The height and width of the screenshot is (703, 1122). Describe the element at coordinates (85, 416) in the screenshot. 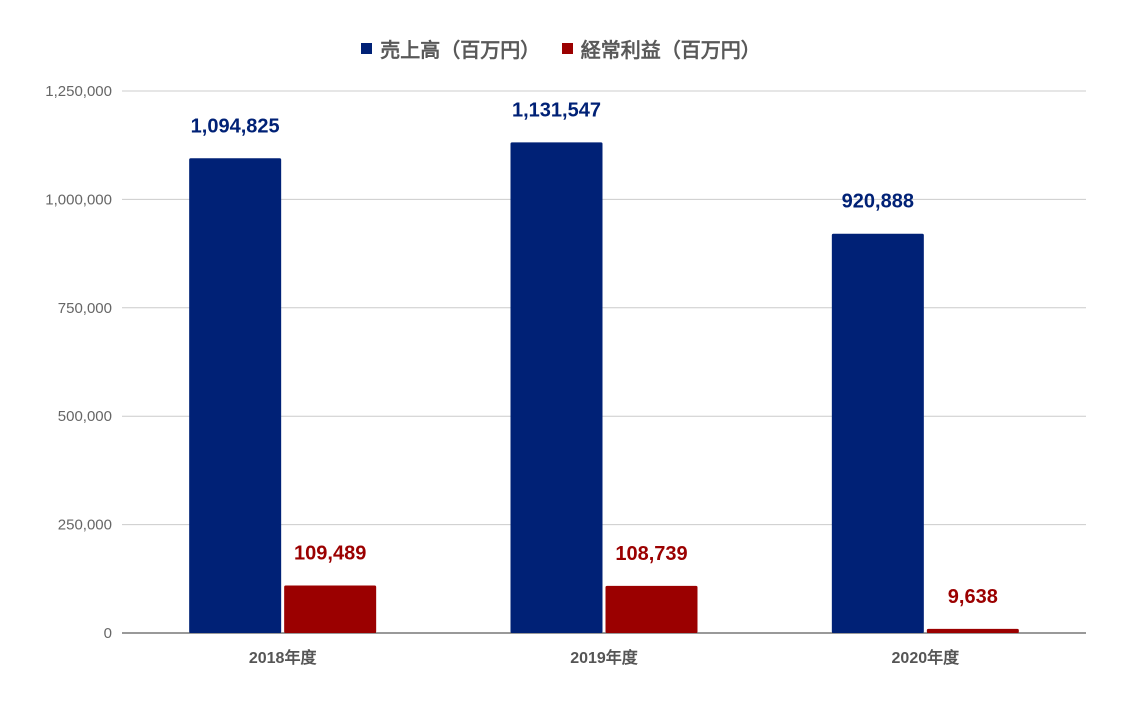

I see `y-tick-label: 500,000` at that location.